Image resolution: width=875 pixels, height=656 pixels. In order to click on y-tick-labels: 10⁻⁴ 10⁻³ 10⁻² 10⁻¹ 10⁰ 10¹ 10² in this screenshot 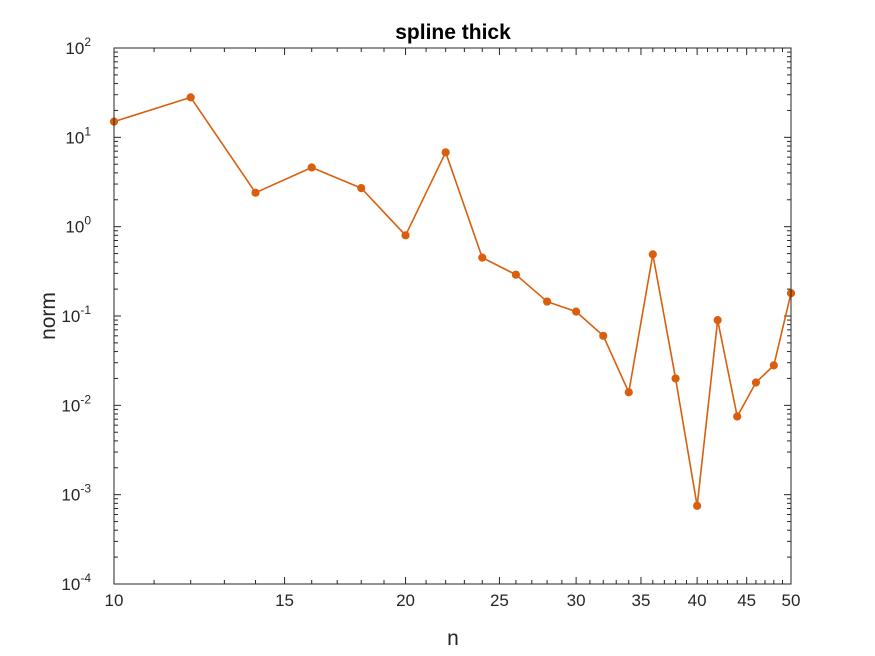, I will do `click(76, 314)`.